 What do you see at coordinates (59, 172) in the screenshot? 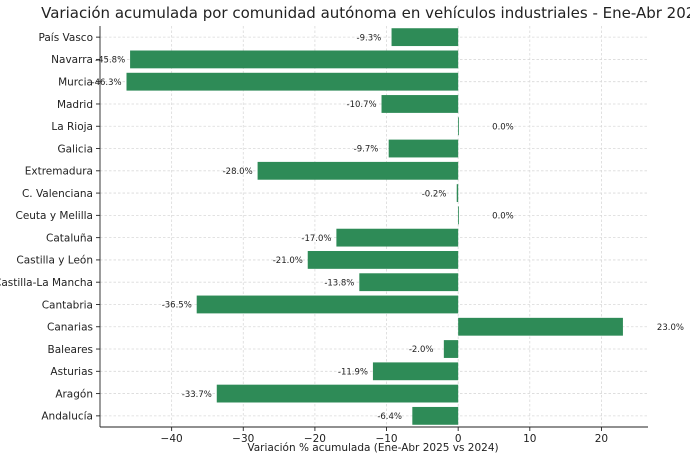
I see `category-label: Extremadura` at bounding box center [59, 172].